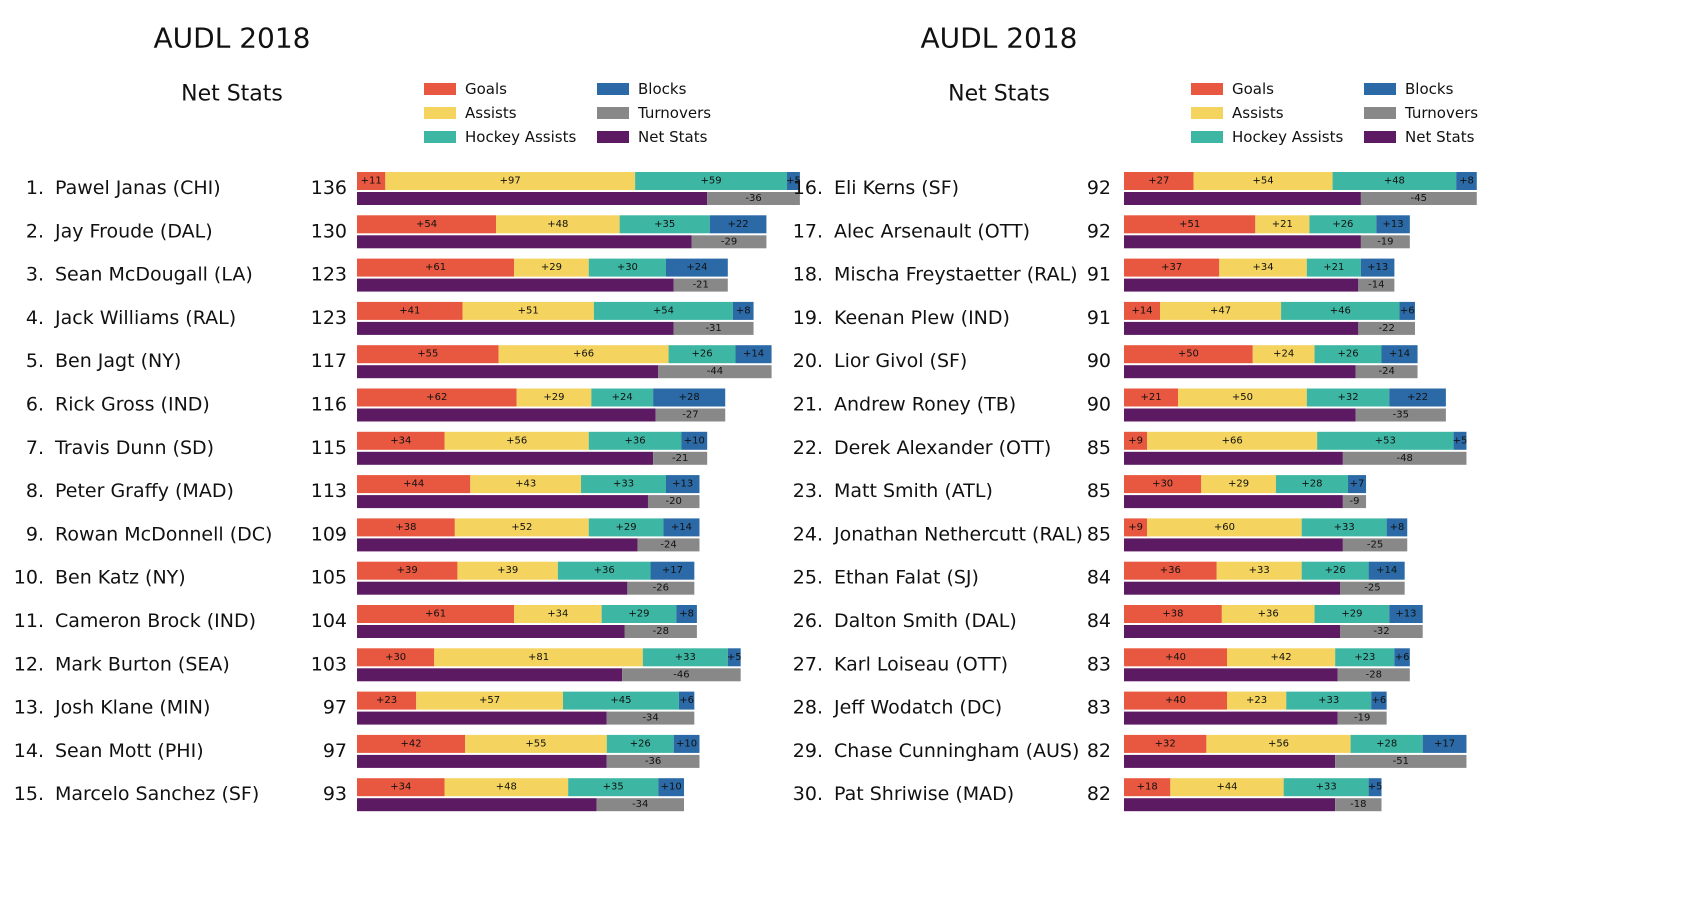 Image resolution: width=1706 pixels, height=910 pixels. What do you see at coordinates (144, 491) in the screenshot?
I see `player-name: Peter Graffy (MAD)` at bounding box center [144, 491].